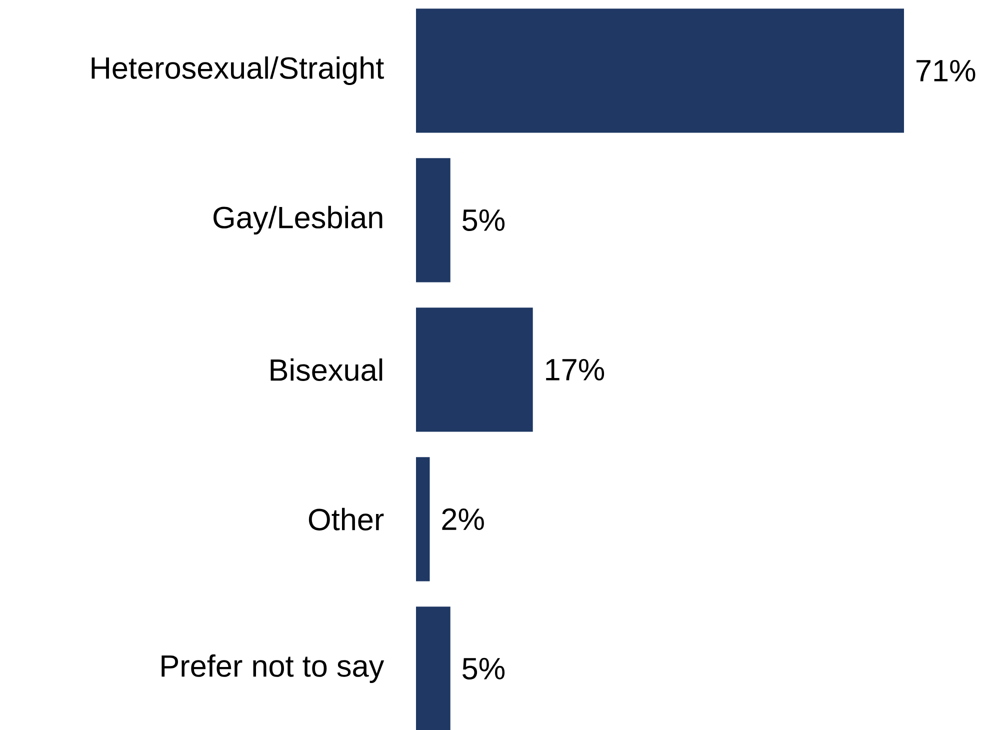 This screenshot has width=996, height=730. What do you see at coordinates (273, 668) in the screenshot?
I see `y-tick-label: Prefer not to say` at bounding box center [273, 668].